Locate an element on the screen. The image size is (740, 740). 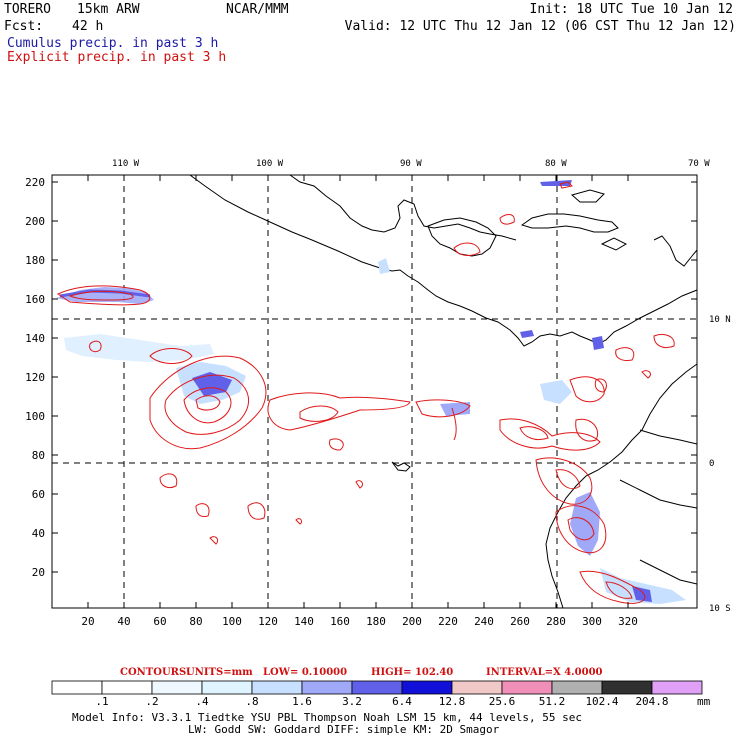
colorbar-label: 204.8 is located at coordinates (651, 701).